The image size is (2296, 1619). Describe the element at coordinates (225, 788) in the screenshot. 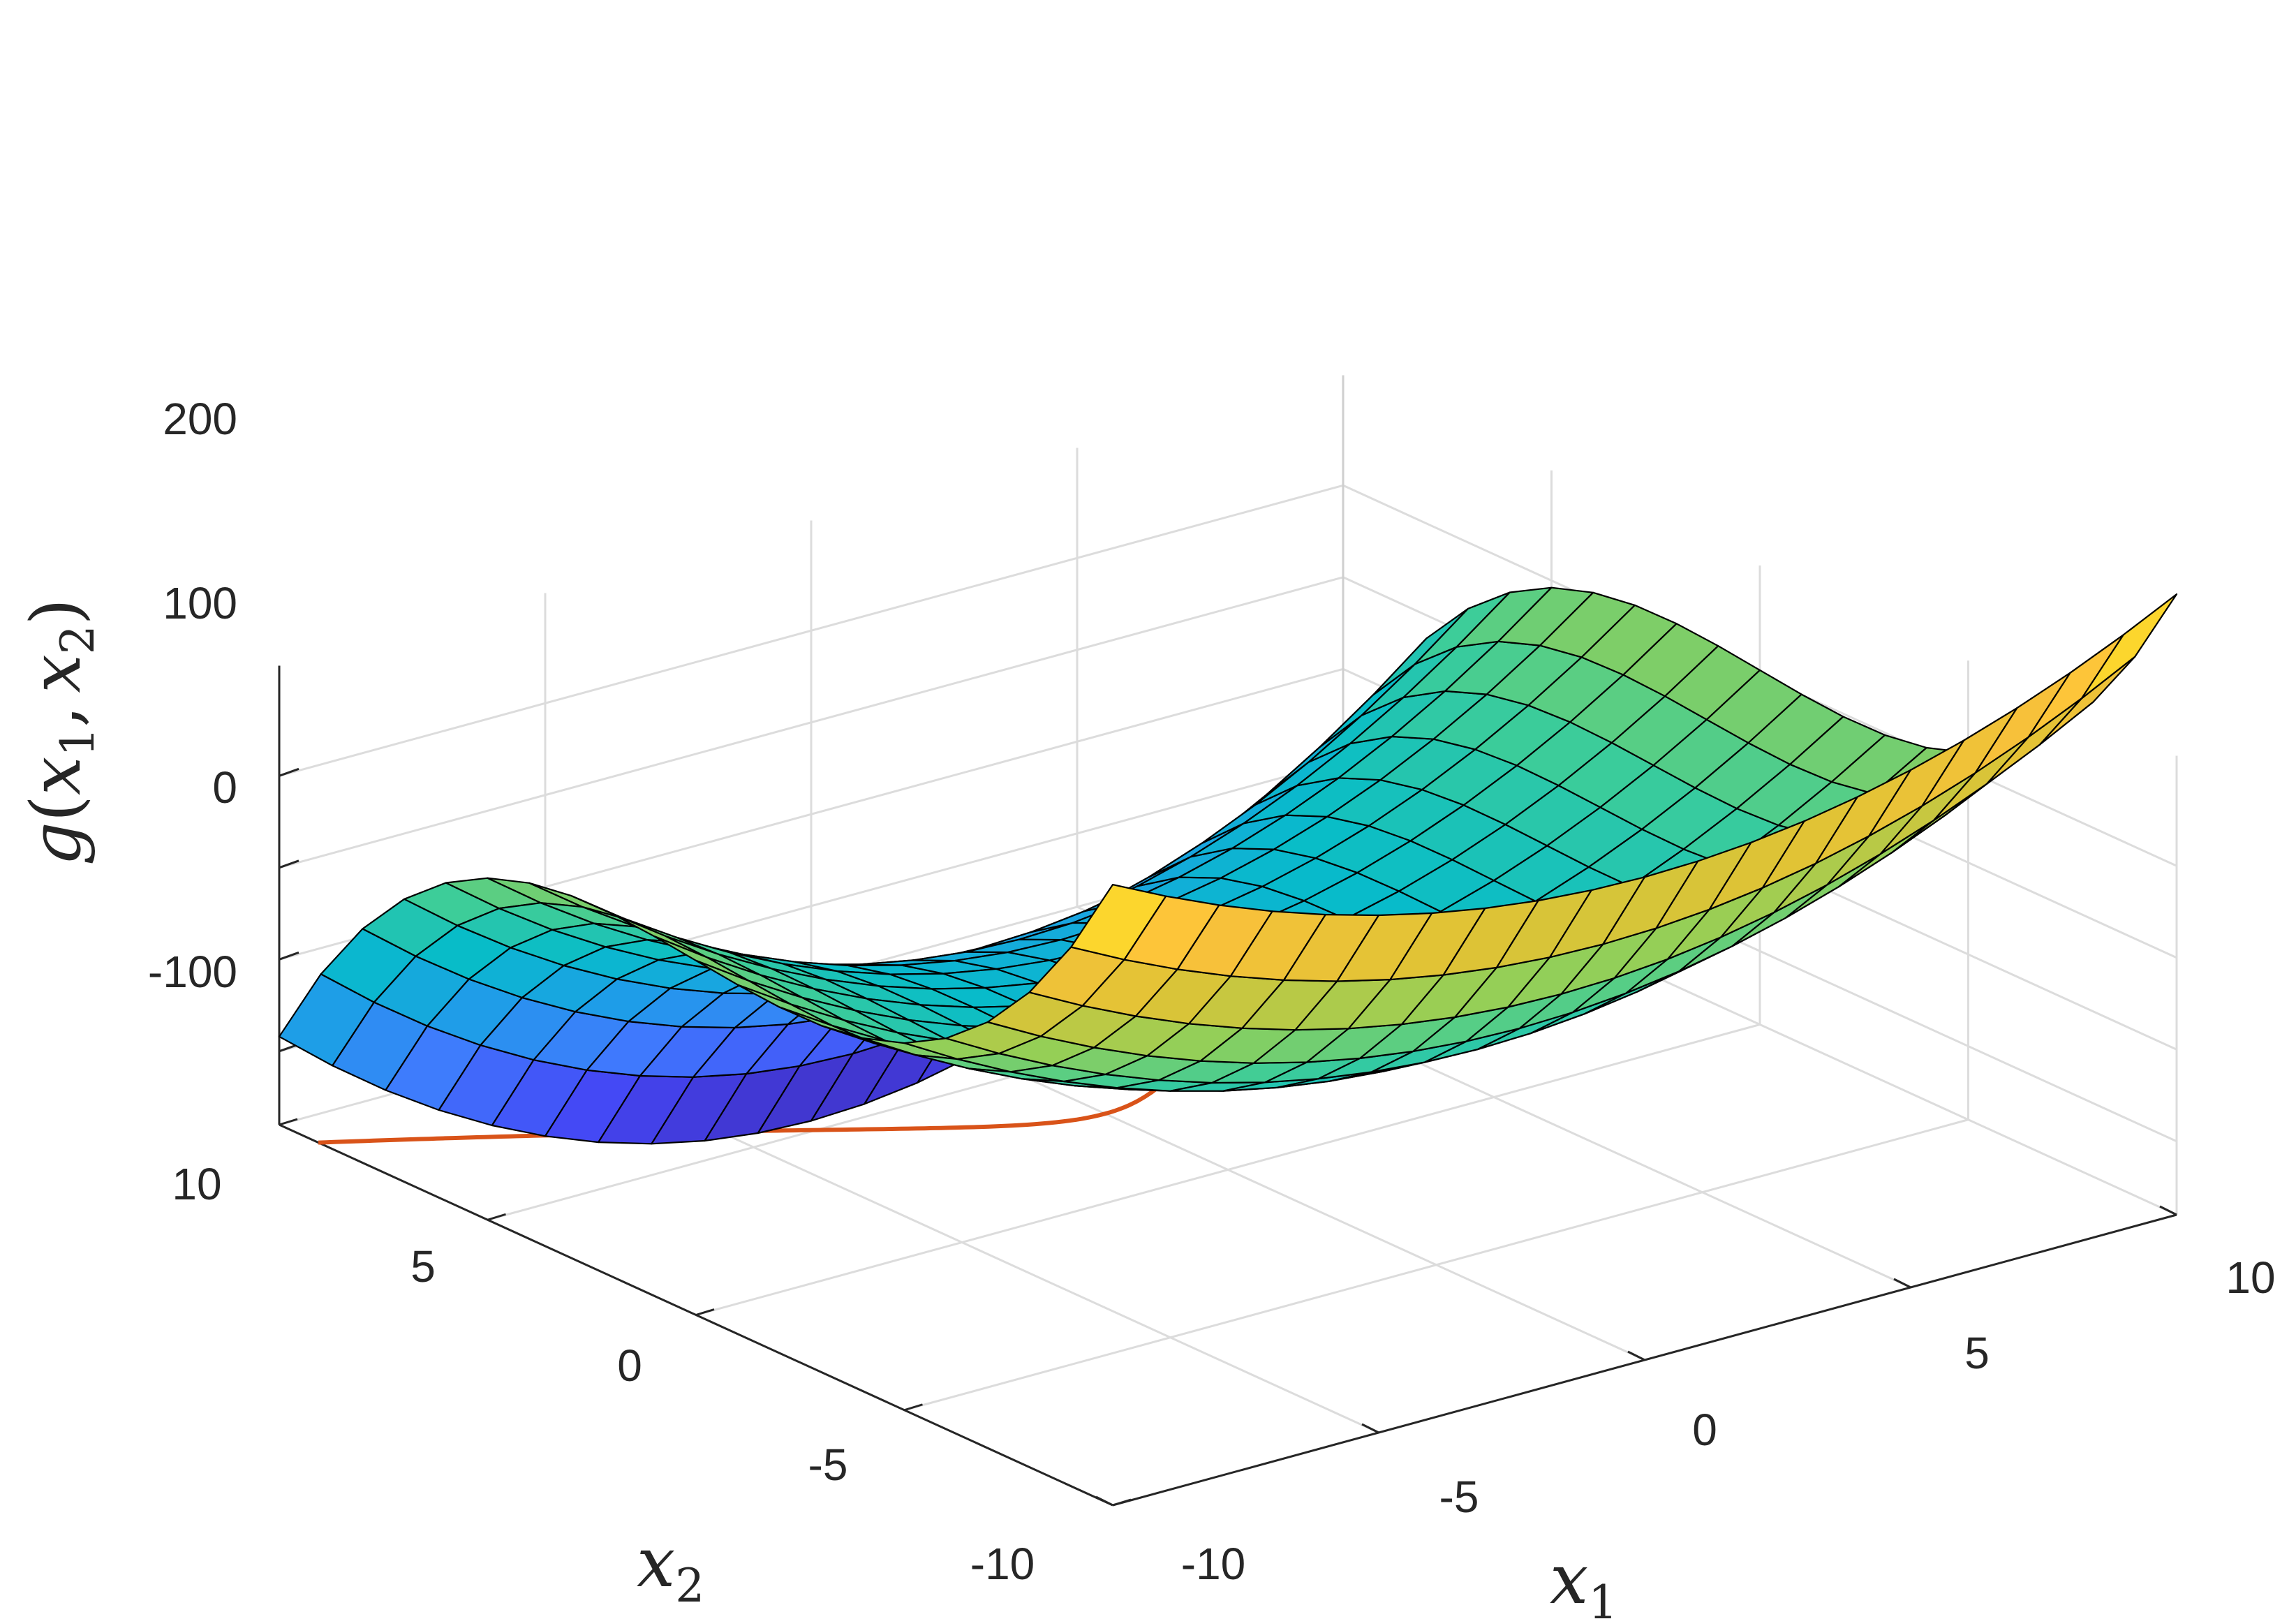

I see `z-tick-label: 0` at that location.